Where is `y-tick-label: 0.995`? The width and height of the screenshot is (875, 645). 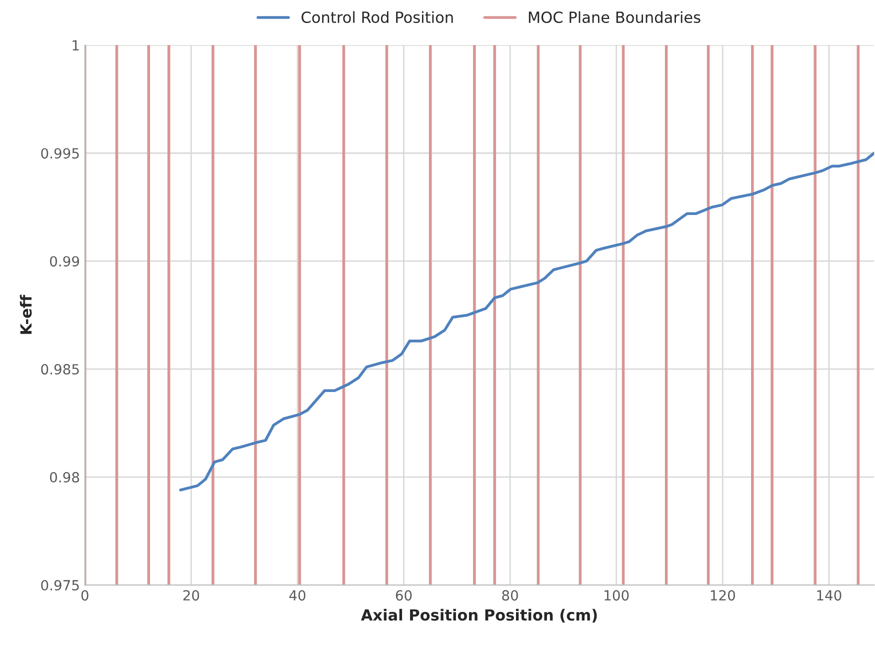
y-tick-label: 0.995 is located at coordinates (60, 153).